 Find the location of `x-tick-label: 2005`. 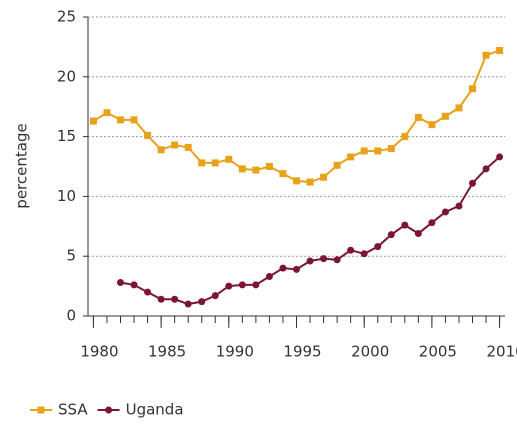

x-tick-label: 2005 is located at coordinates (438, 352).